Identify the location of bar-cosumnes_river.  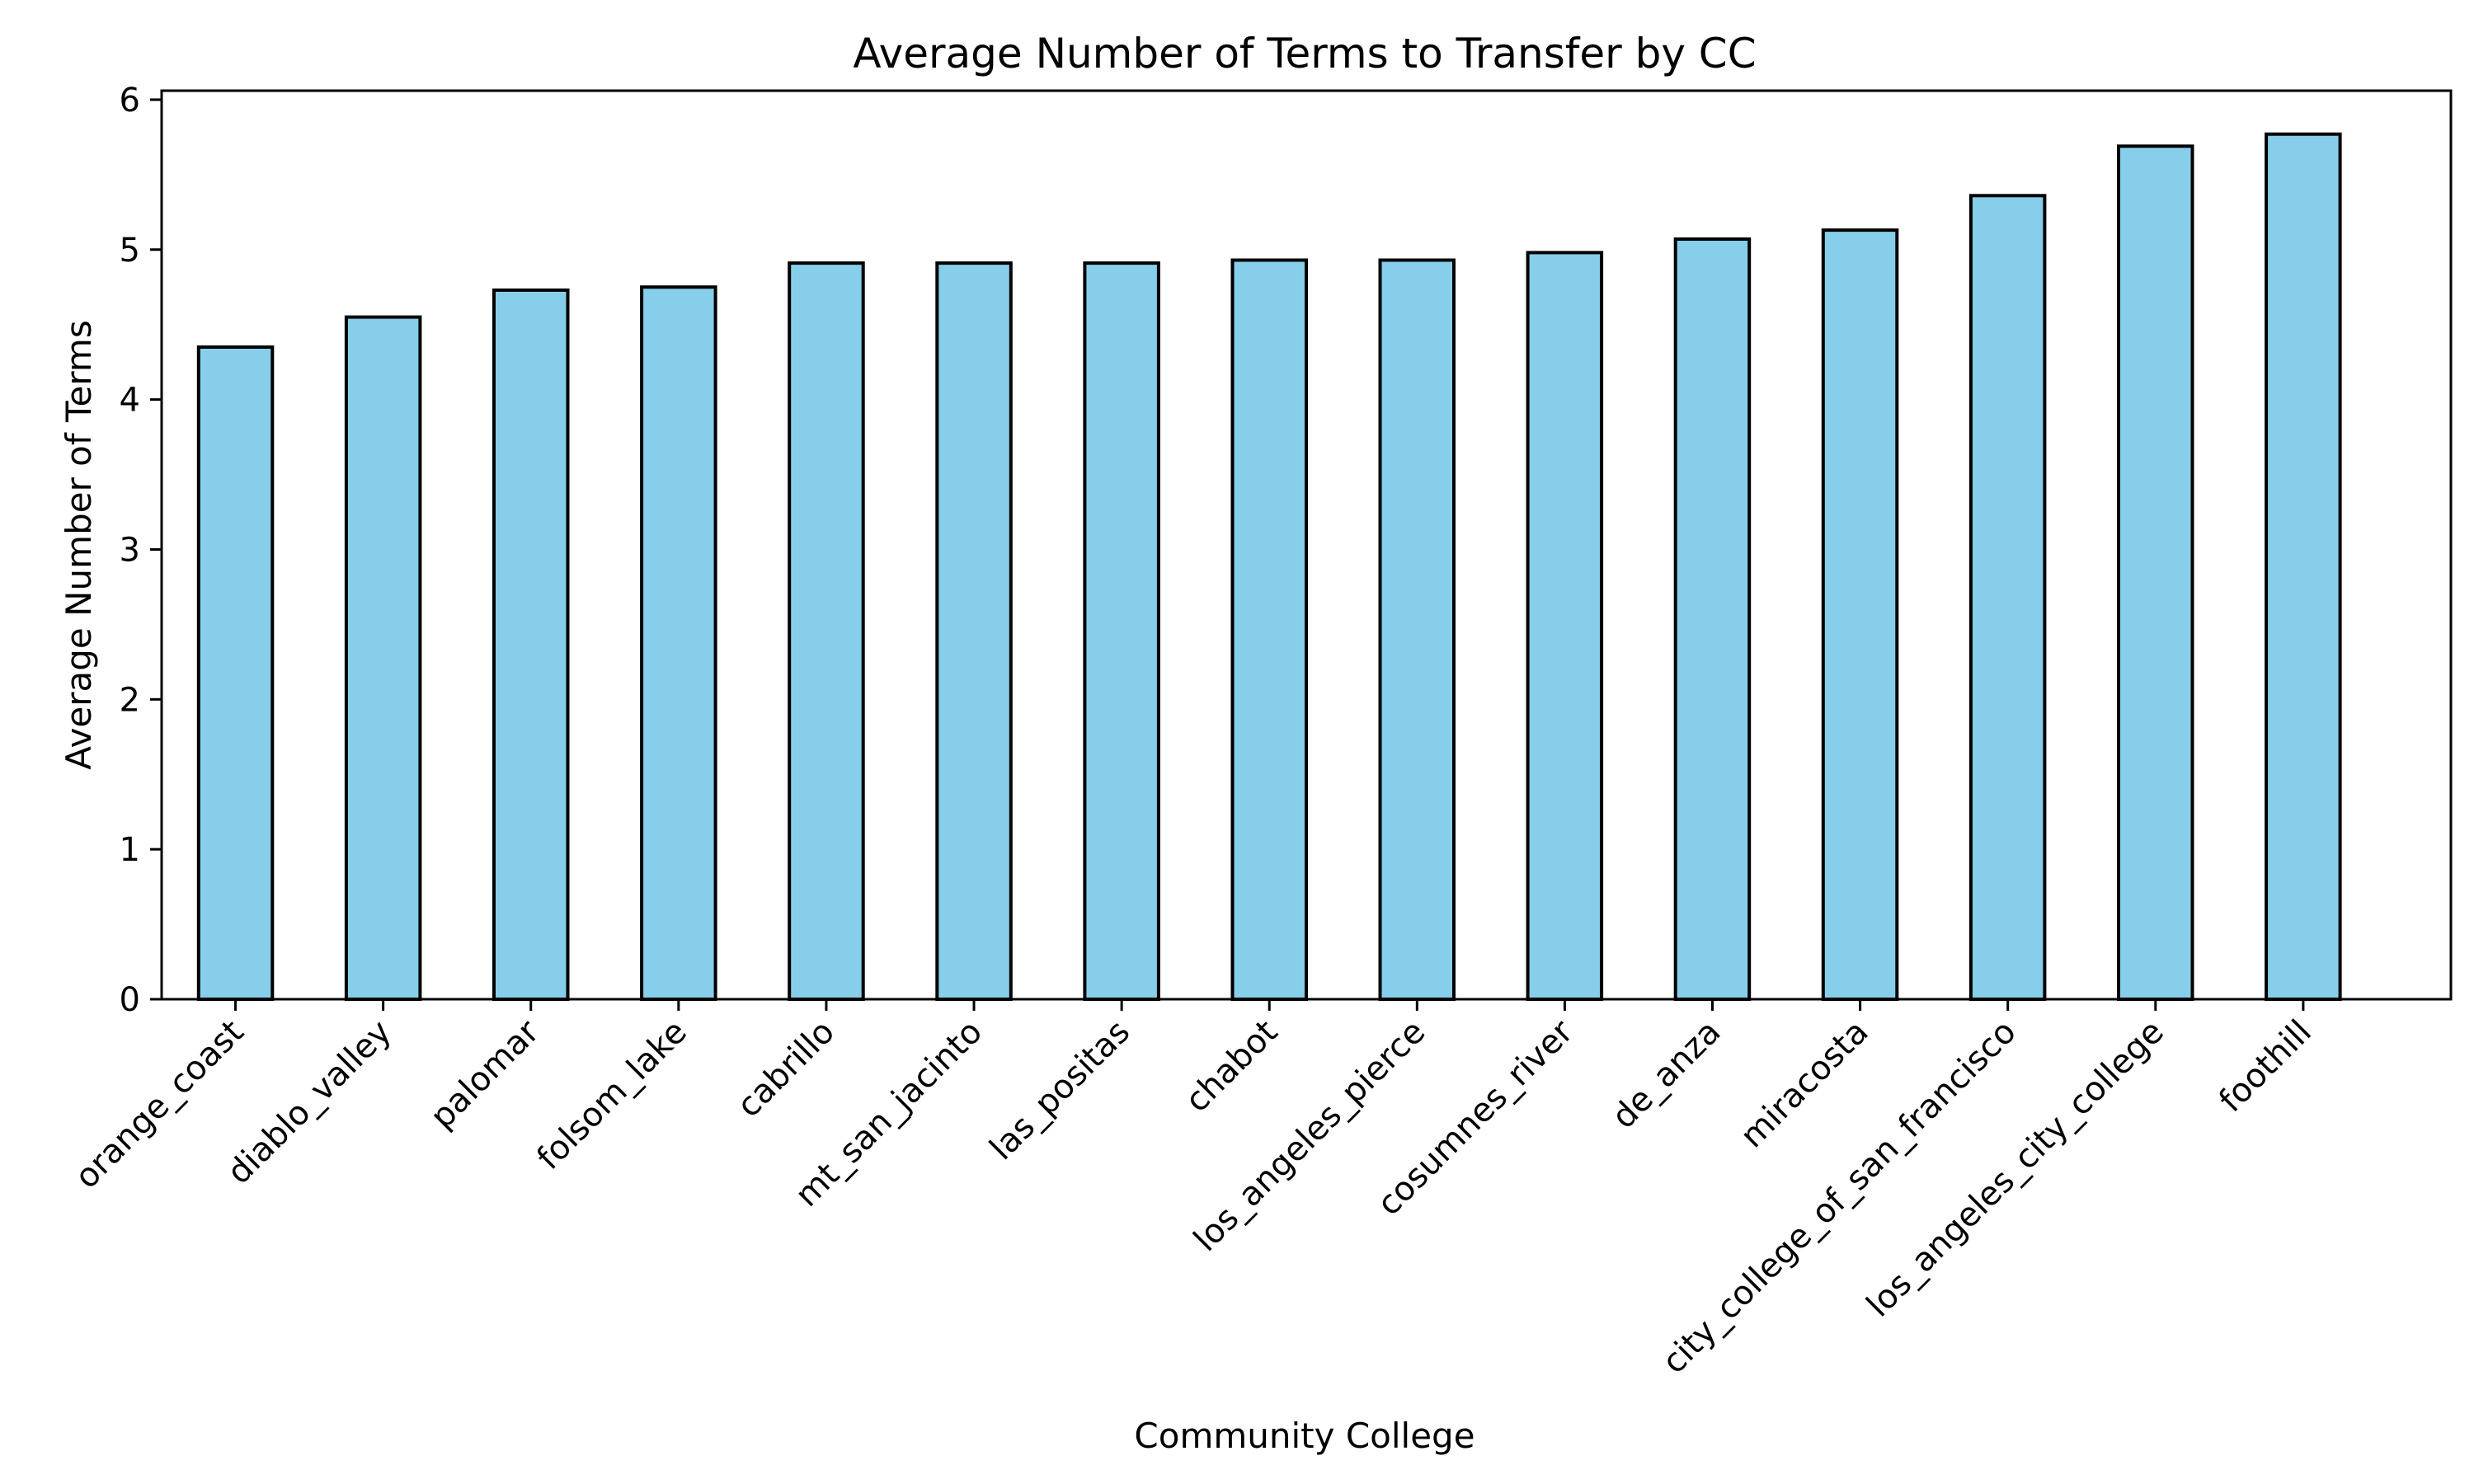
(1565, 626).